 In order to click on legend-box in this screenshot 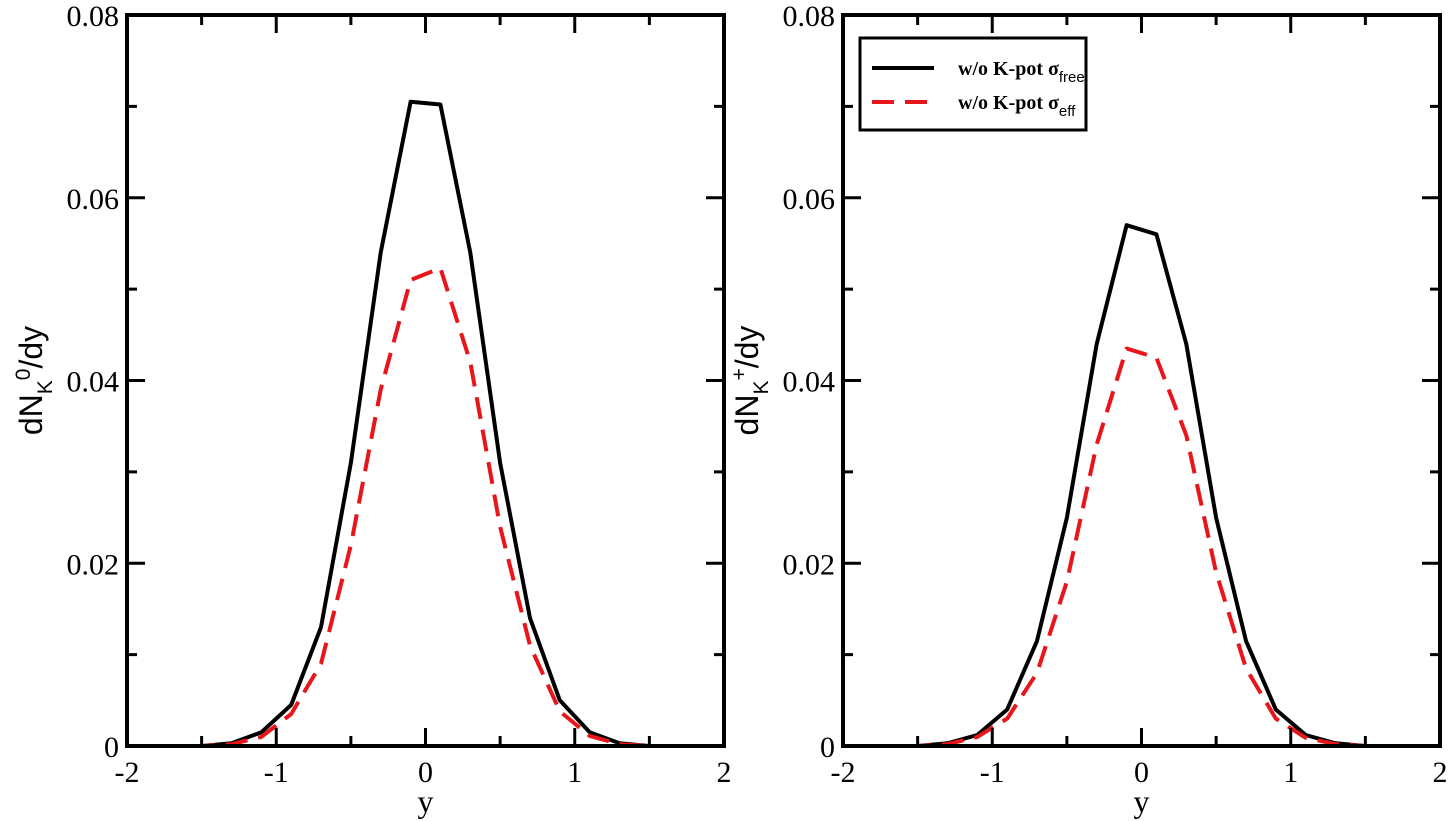, I will do `click(973, 84)`.